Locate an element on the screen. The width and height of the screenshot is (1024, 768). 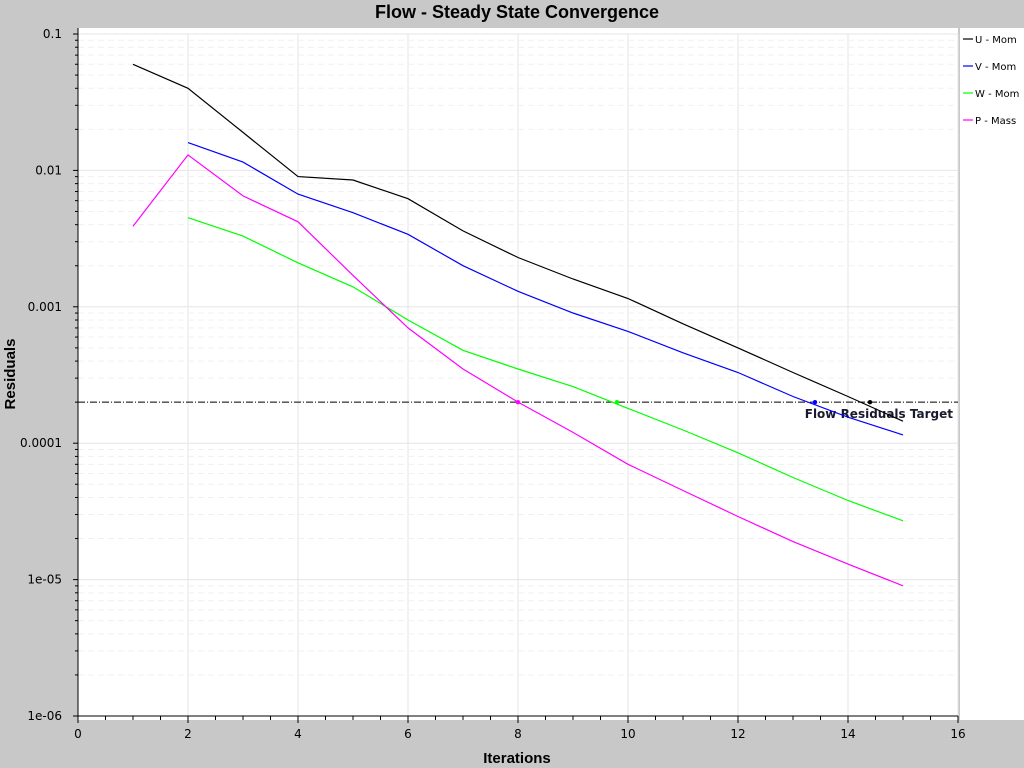
x-axis-label: Iterations is located at coordinates (517, 758).